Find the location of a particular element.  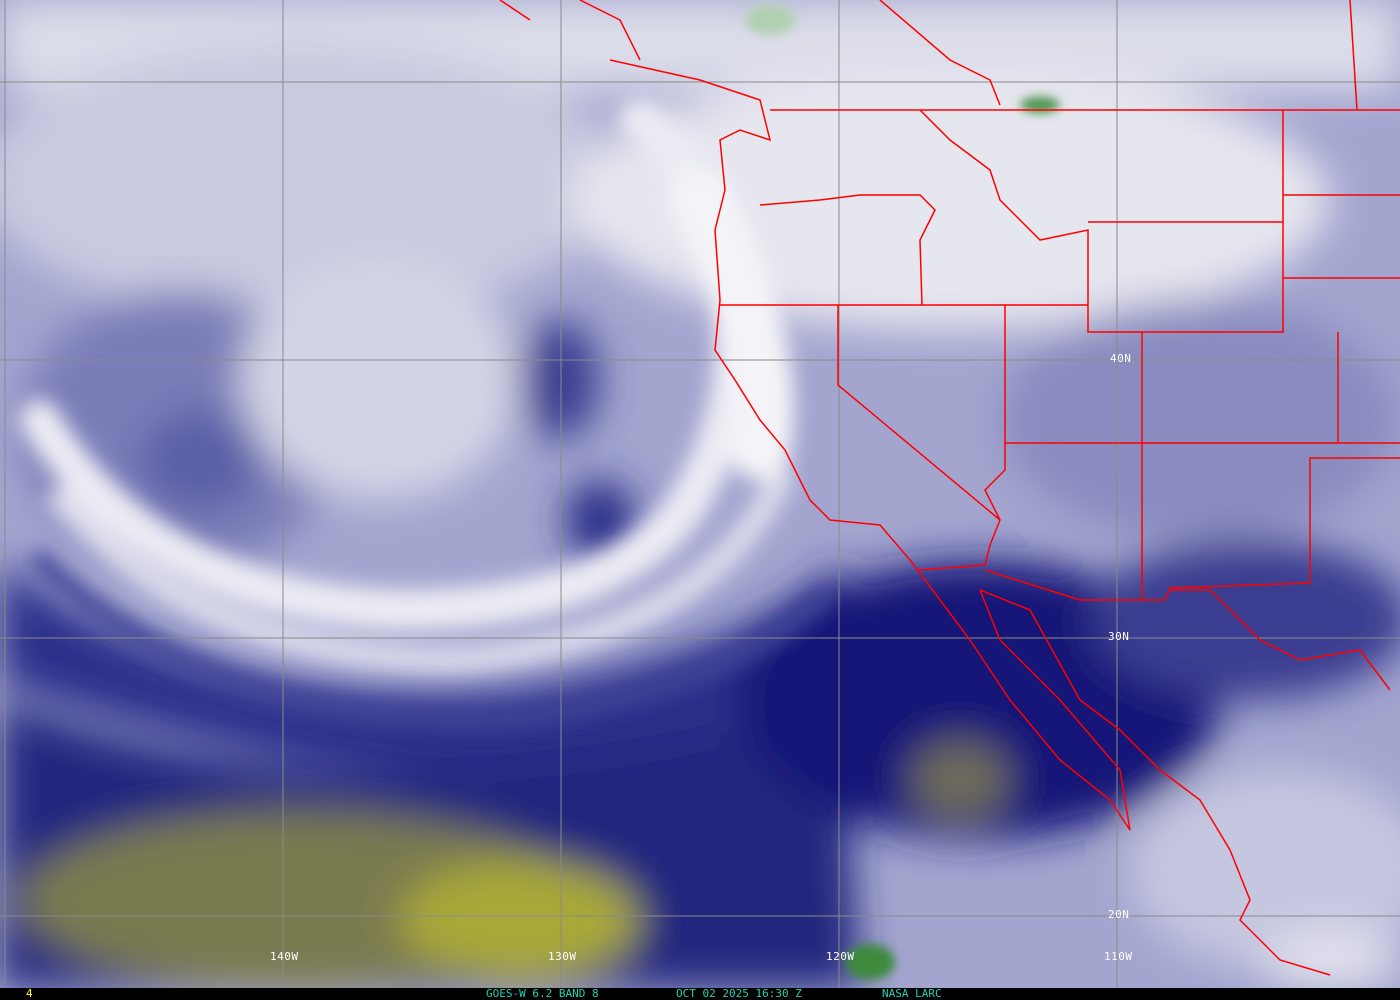

satellite-band: GOES-W 6.2 BAND 8 is located at coordinates (542, 993).